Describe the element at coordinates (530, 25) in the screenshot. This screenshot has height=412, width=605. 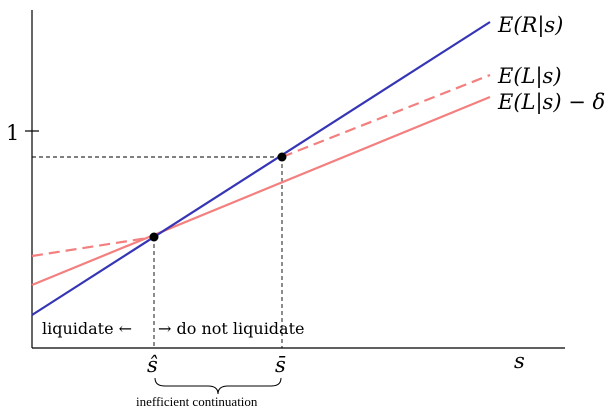
I see `label-r: E(R|s)` at that location.